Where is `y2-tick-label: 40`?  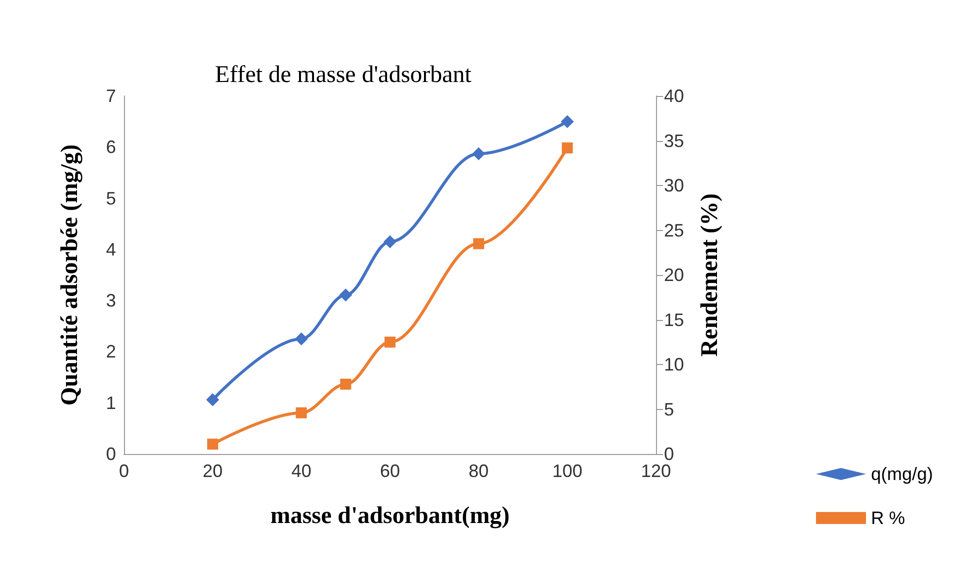
y2-tick-label: 40 is located at coordinates (674, 96).